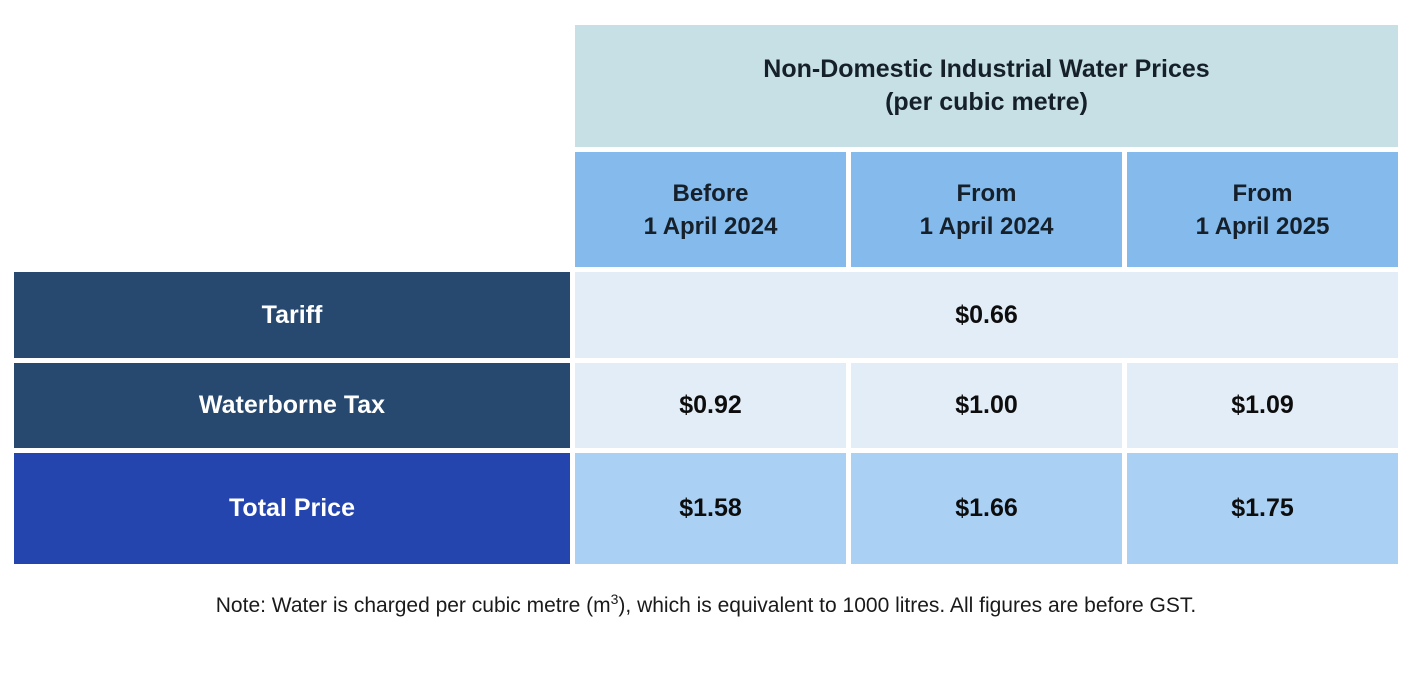 This screenshot has height=676, width=1412. Describe the element at coordinates (1262, 209) in the screenshot. I see `column-header-from-1-april-2025: From 1 April 2025` at that location.